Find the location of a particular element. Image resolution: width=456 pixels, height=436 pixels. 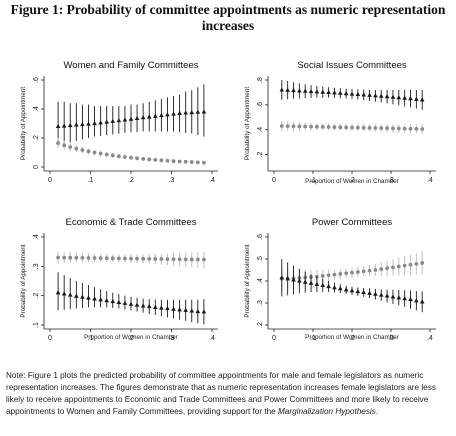

y-tick-label: .3 is located at coordinates (36, 266).